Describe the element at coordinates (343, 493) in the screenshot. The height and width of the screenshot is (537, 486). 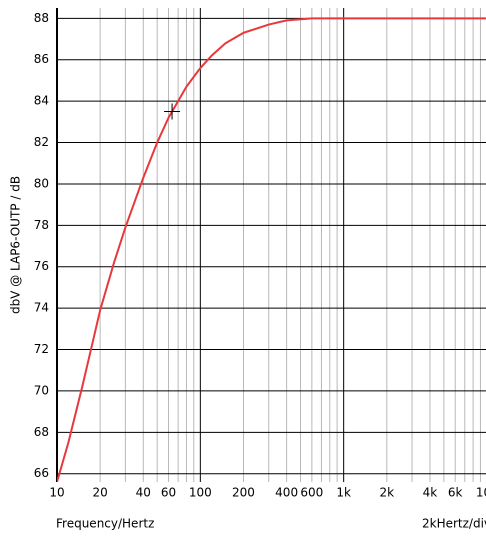
I see `x-tick-label: 1k` at that location.